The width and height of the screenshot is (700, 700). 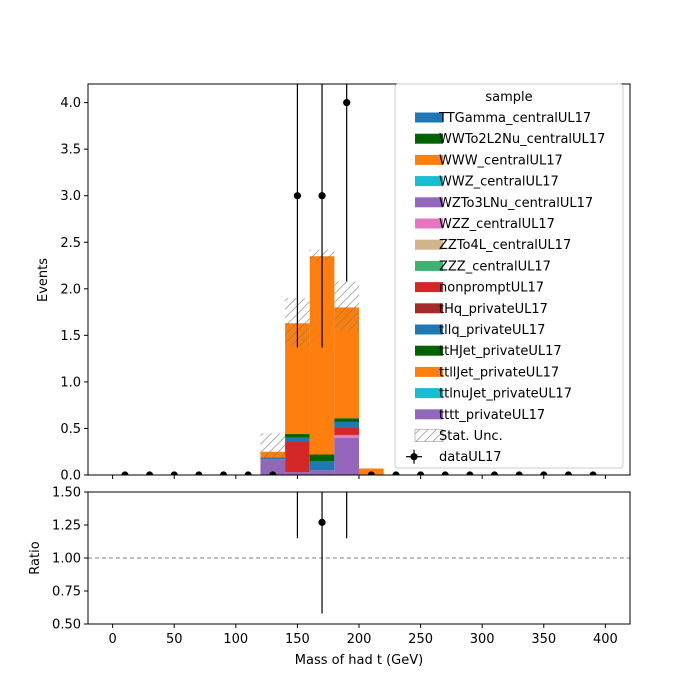 What do you see at coordinates (66, 493) in the screenshot?
I see `y-tick-label: 1.50` at bounding box center [66, 493].